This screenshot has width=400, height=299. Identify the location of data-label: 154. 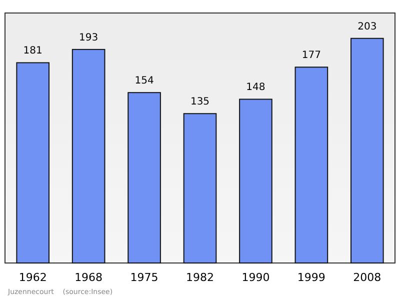
(144, 81).